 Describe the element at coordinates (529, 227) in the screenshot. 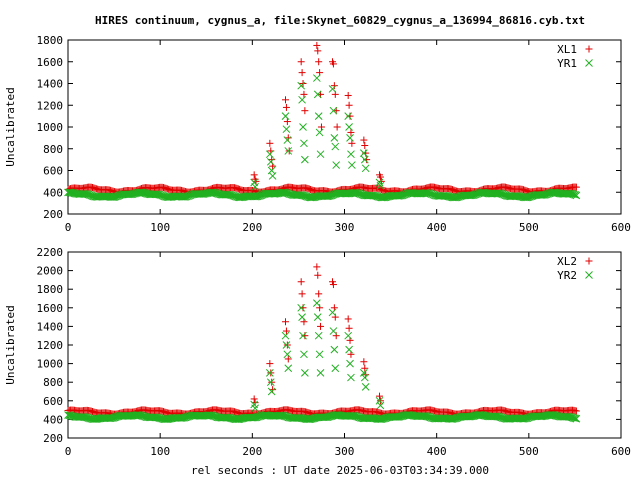

I see `x-tick-label: 500` at that location.